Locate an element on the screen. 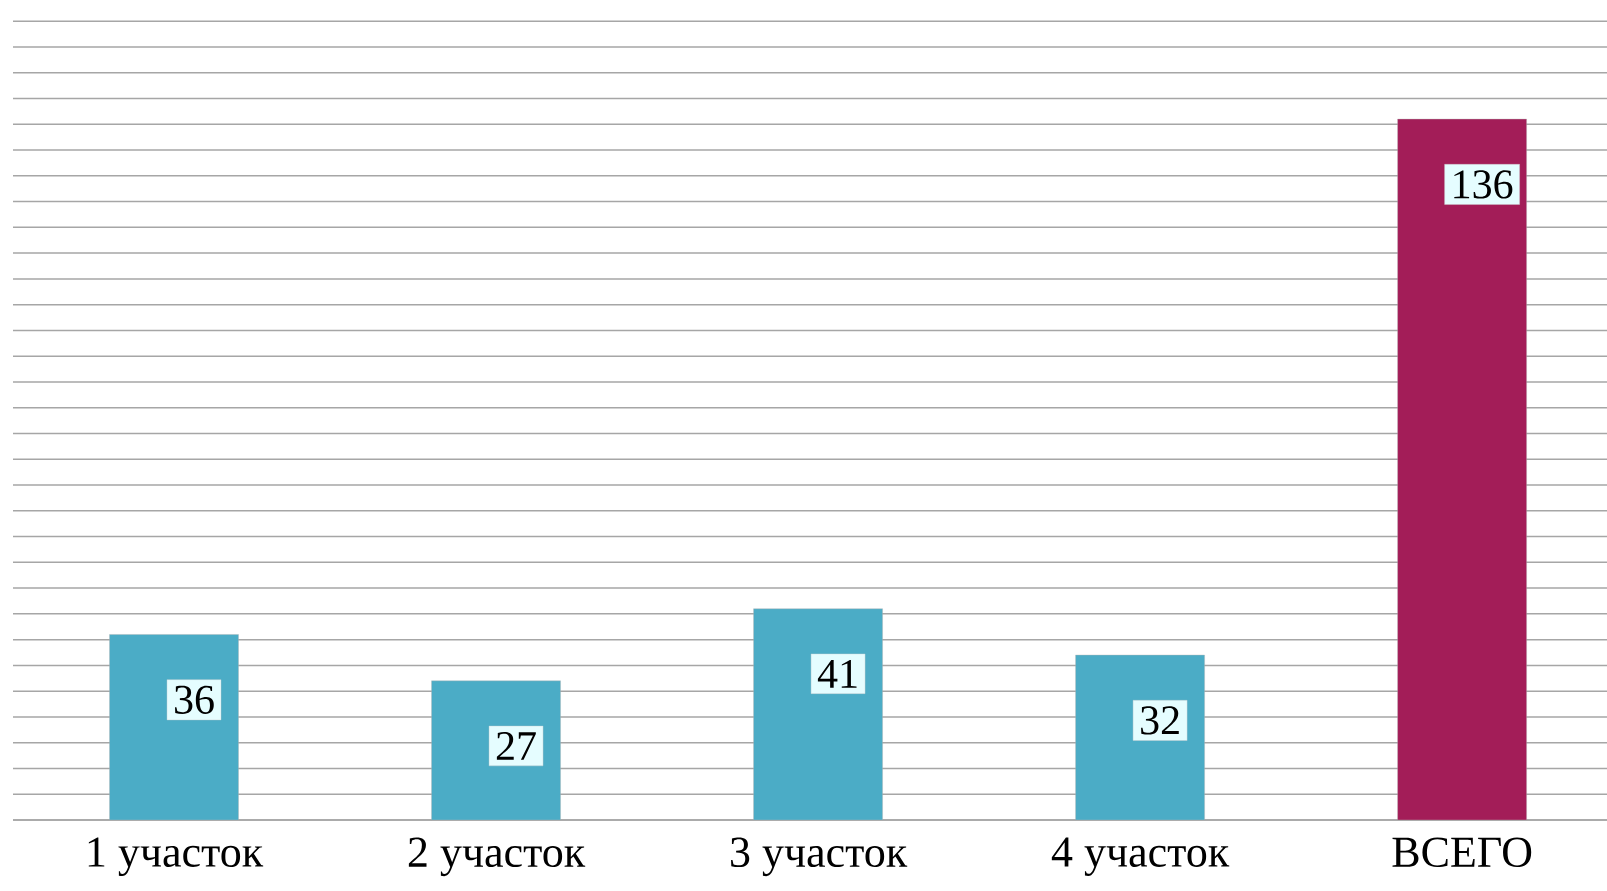  x-tick-label: 1 участок is located at coordinates (176, 857).